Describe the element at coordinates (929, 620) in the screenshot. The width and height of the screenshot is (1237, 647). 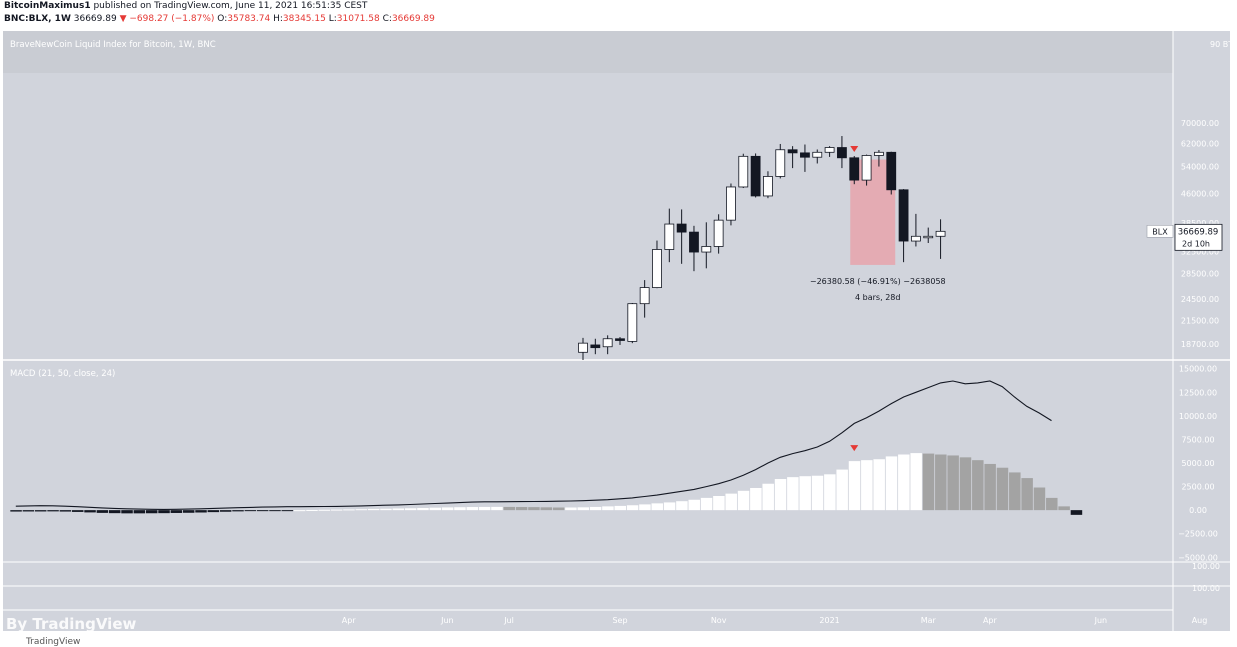
I see `time-tick-label: Mar` at that location.